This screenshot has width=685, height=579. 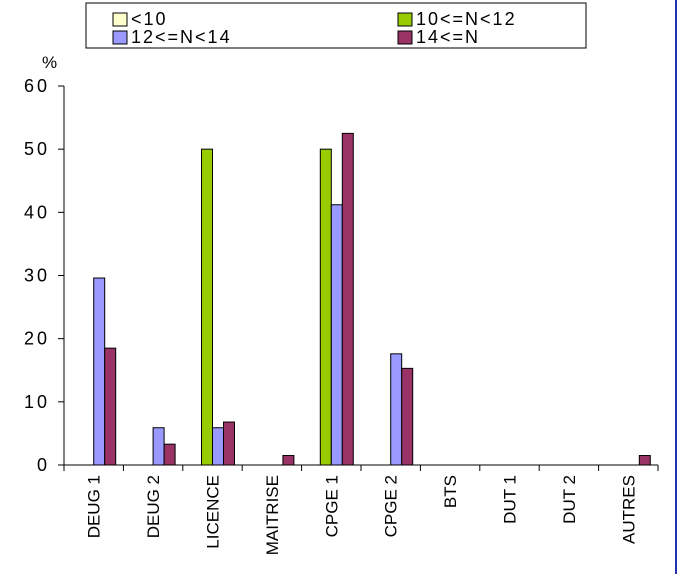 I want to click on y-tick-label: 20, so click(x=37, y=339).